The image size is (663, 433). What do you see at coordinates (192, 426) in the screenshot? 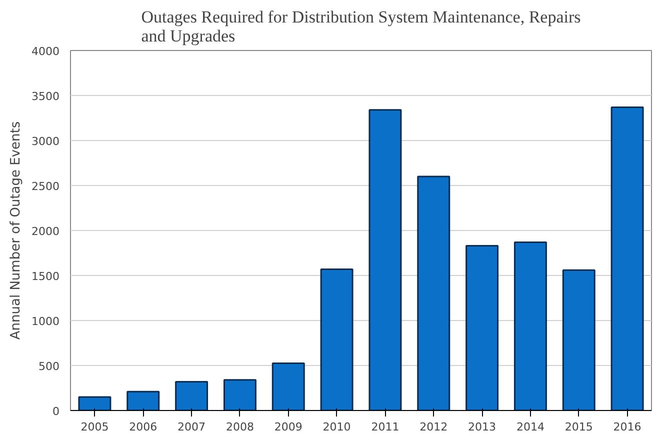
I see `x-tick-label: 2007` at bounding box center [192, 426].